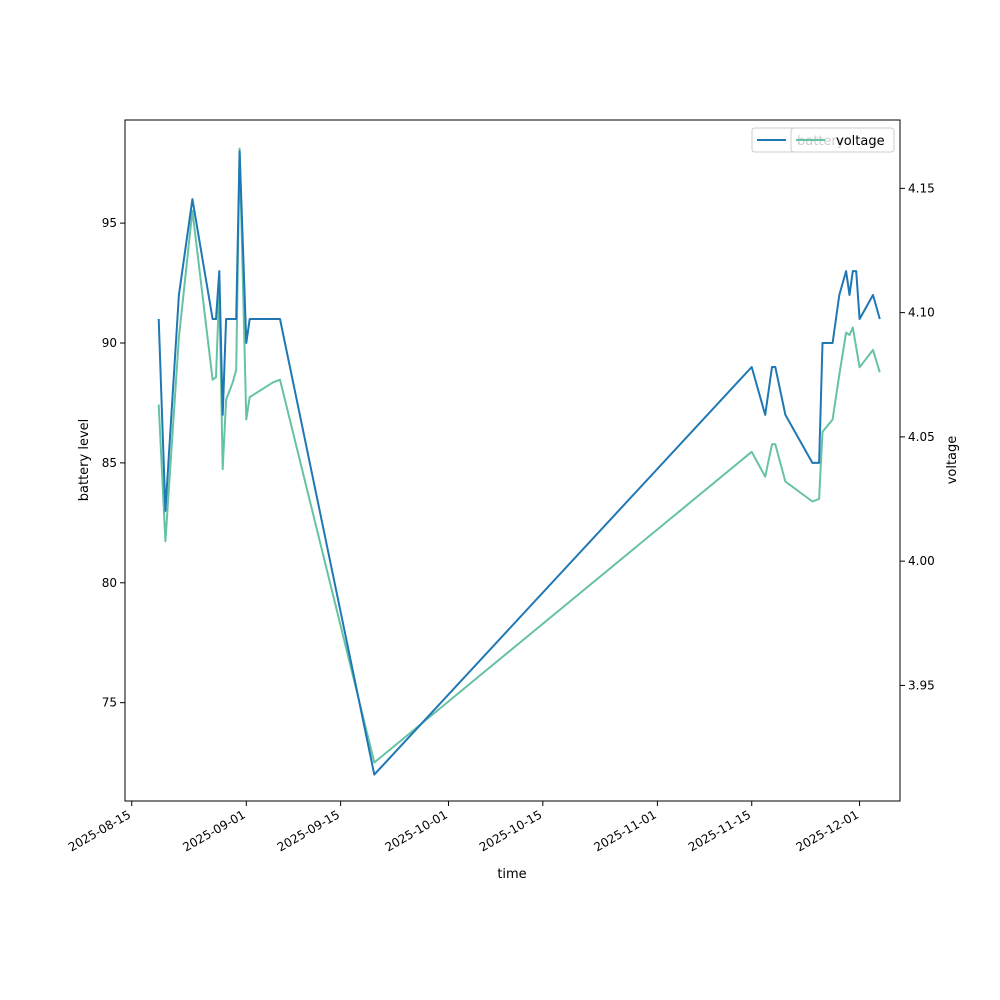 This screenshot has height=1000, width=1000. Describe the element at coordinates (624, 830) in the screenshot. I see `x-tick-label: 2025-11-01` at that location.